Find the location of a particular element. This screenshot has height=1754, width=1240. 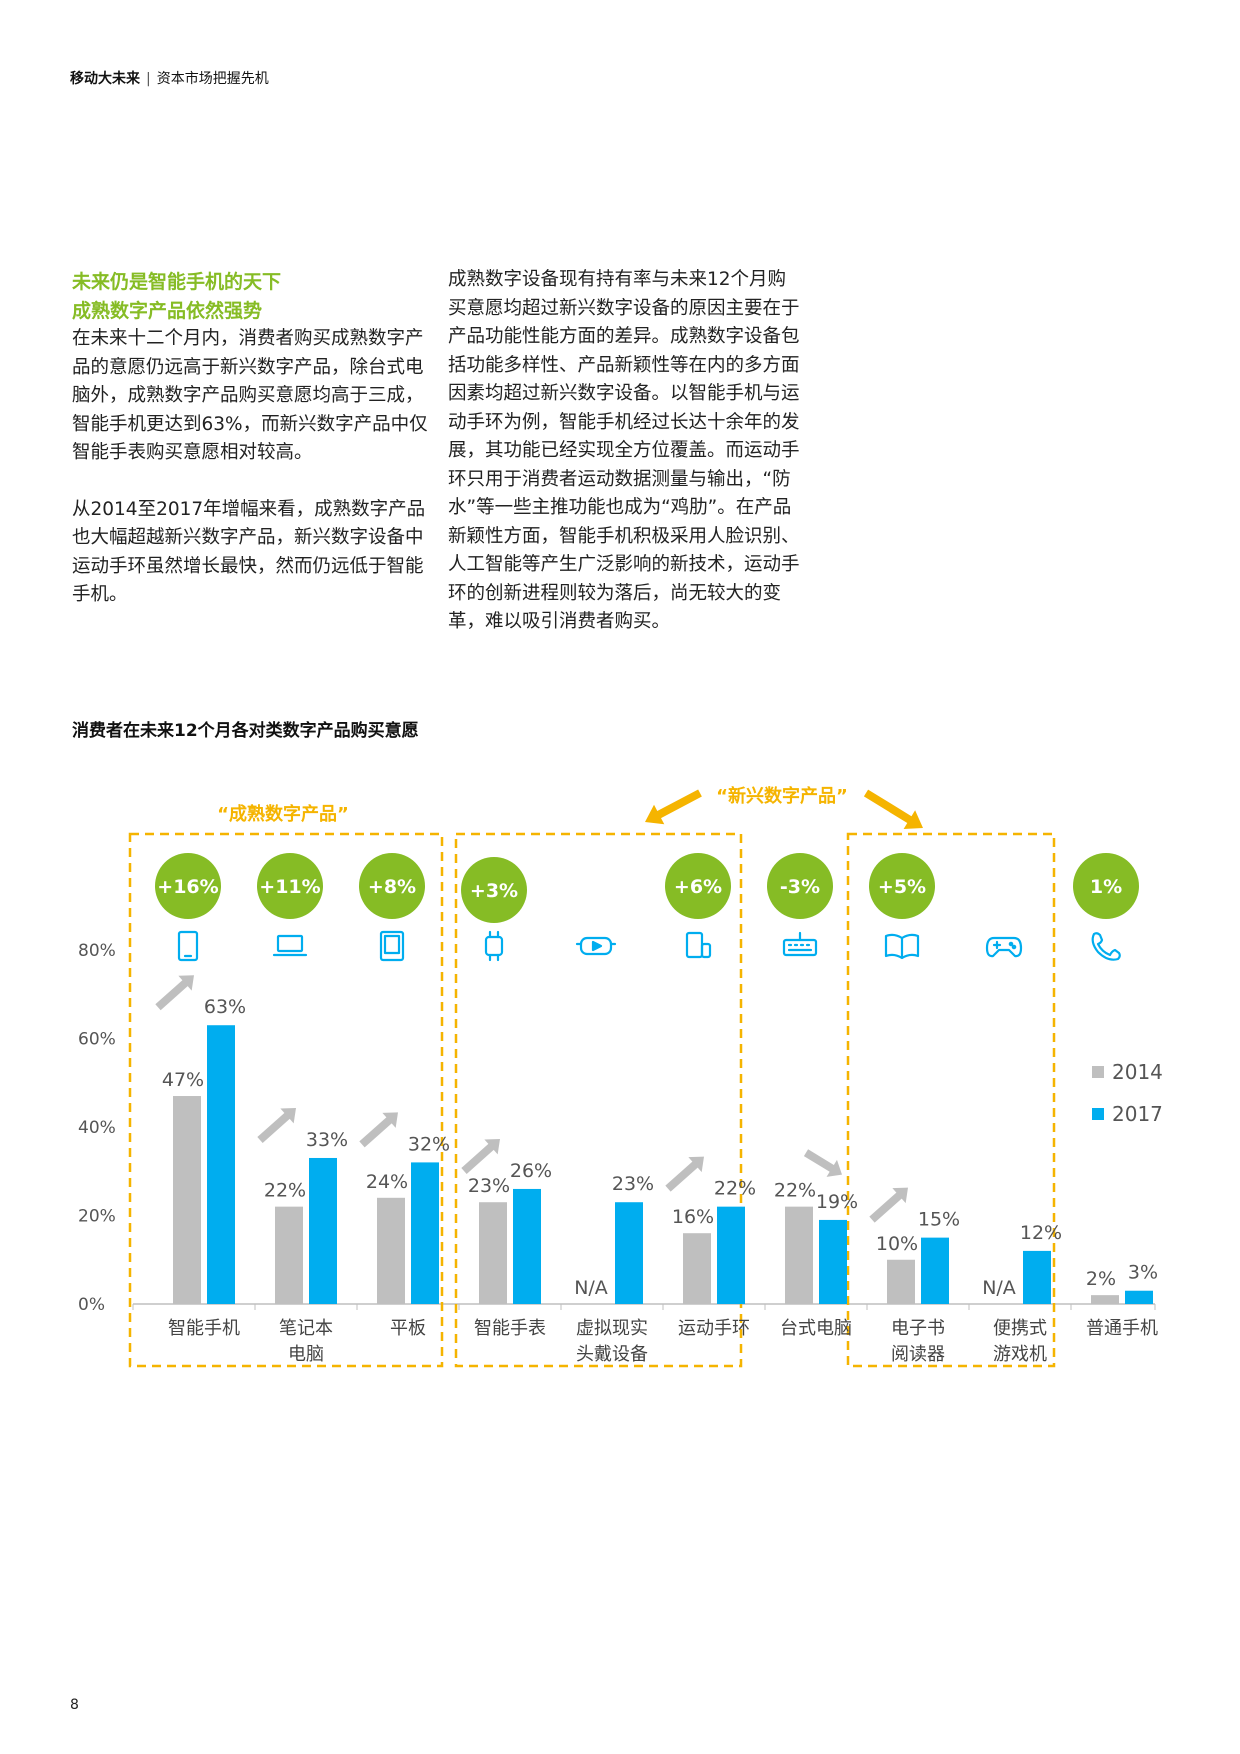

data-label-2017: 22% is located at coordinates (735, 1189).